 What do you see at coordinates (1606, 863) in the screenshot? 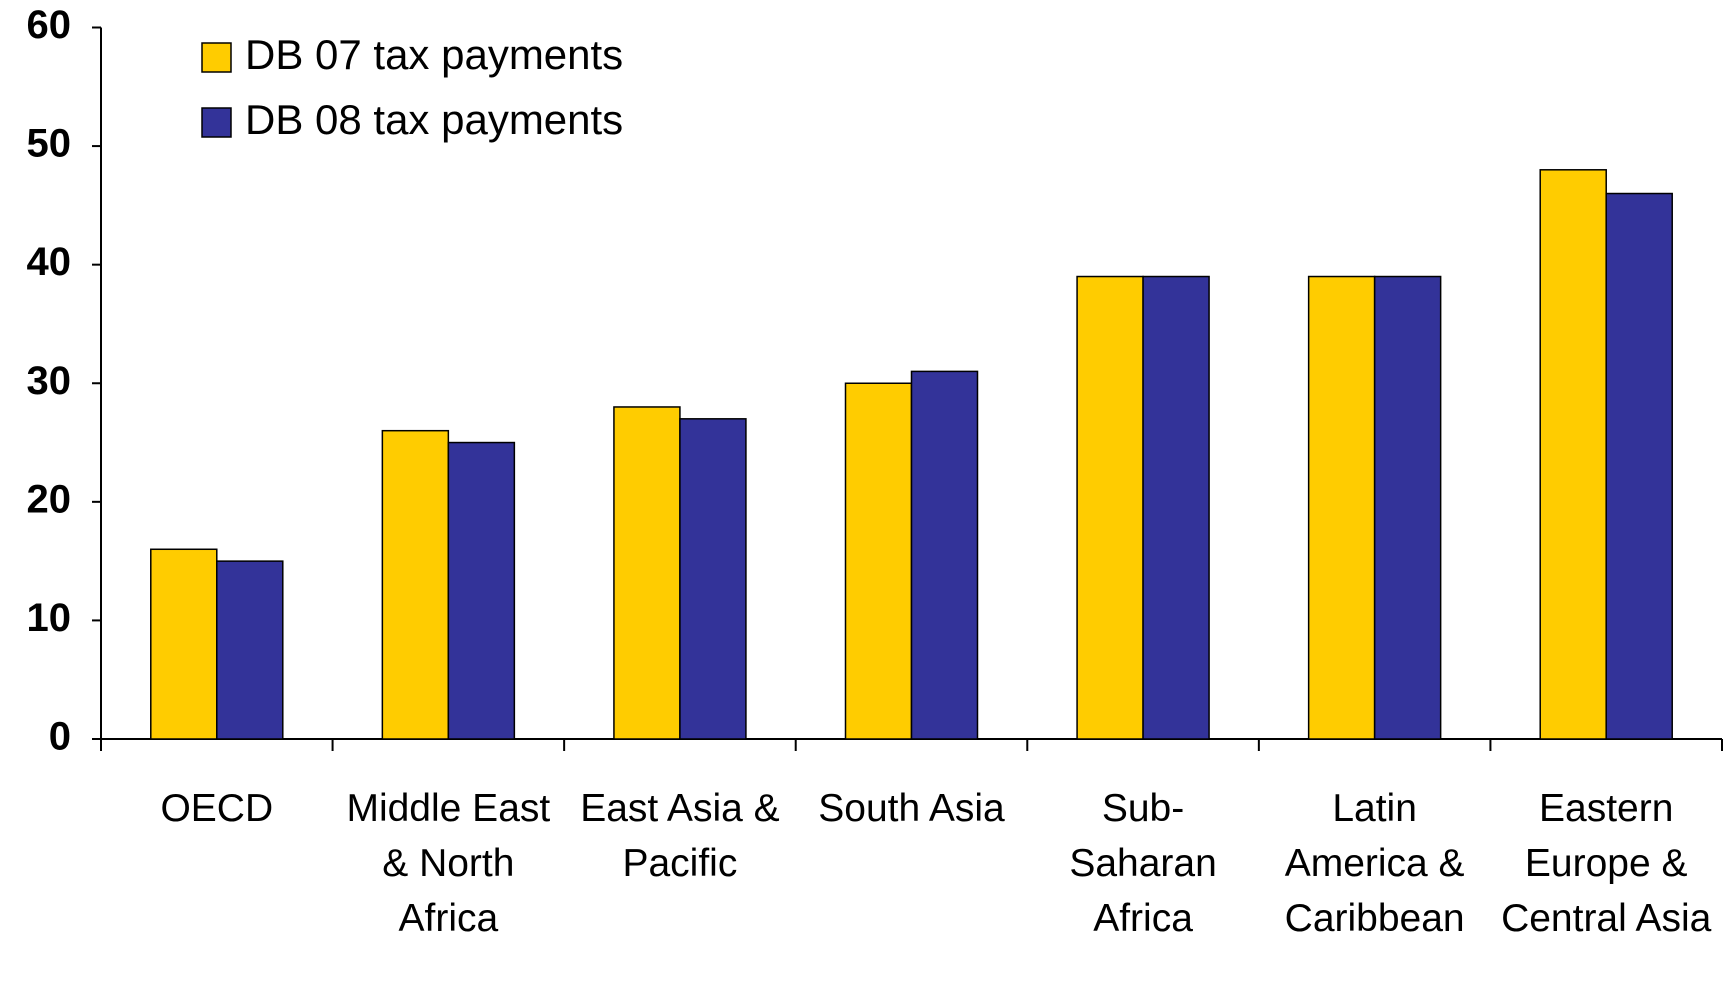
I see `x-tick-label: Eastern Europe & Central Asia` at bounding box center [1606, 863].